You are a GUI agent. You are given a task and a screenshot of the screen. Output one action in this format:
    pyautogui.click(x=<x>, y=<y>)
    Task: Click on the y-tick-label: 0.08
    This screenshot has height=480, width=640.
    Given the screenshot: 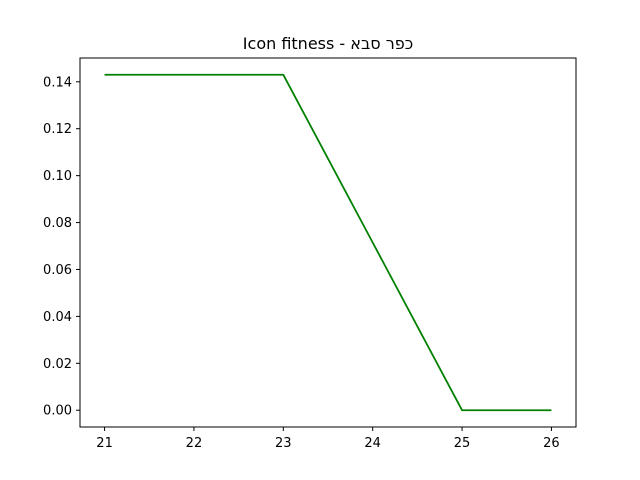 What is the action you would take?
    pyautogui.click(x=57, y=223)
    